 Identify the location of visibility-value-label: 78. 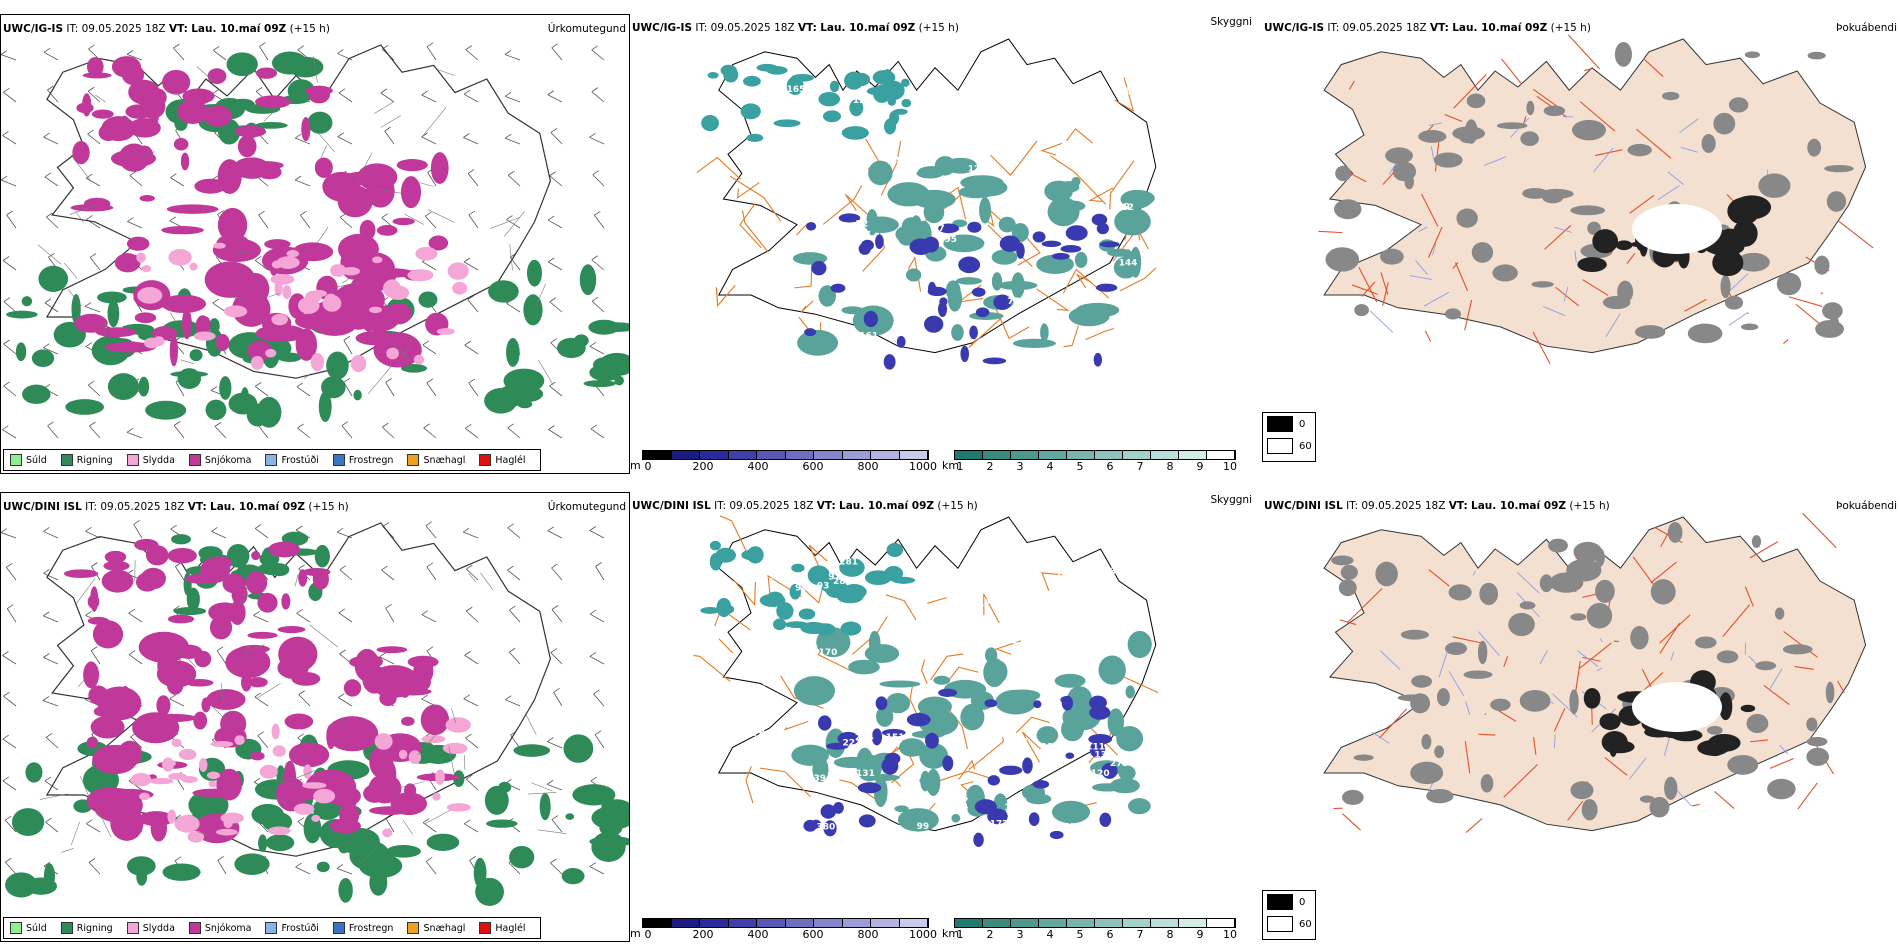
(758, 734).